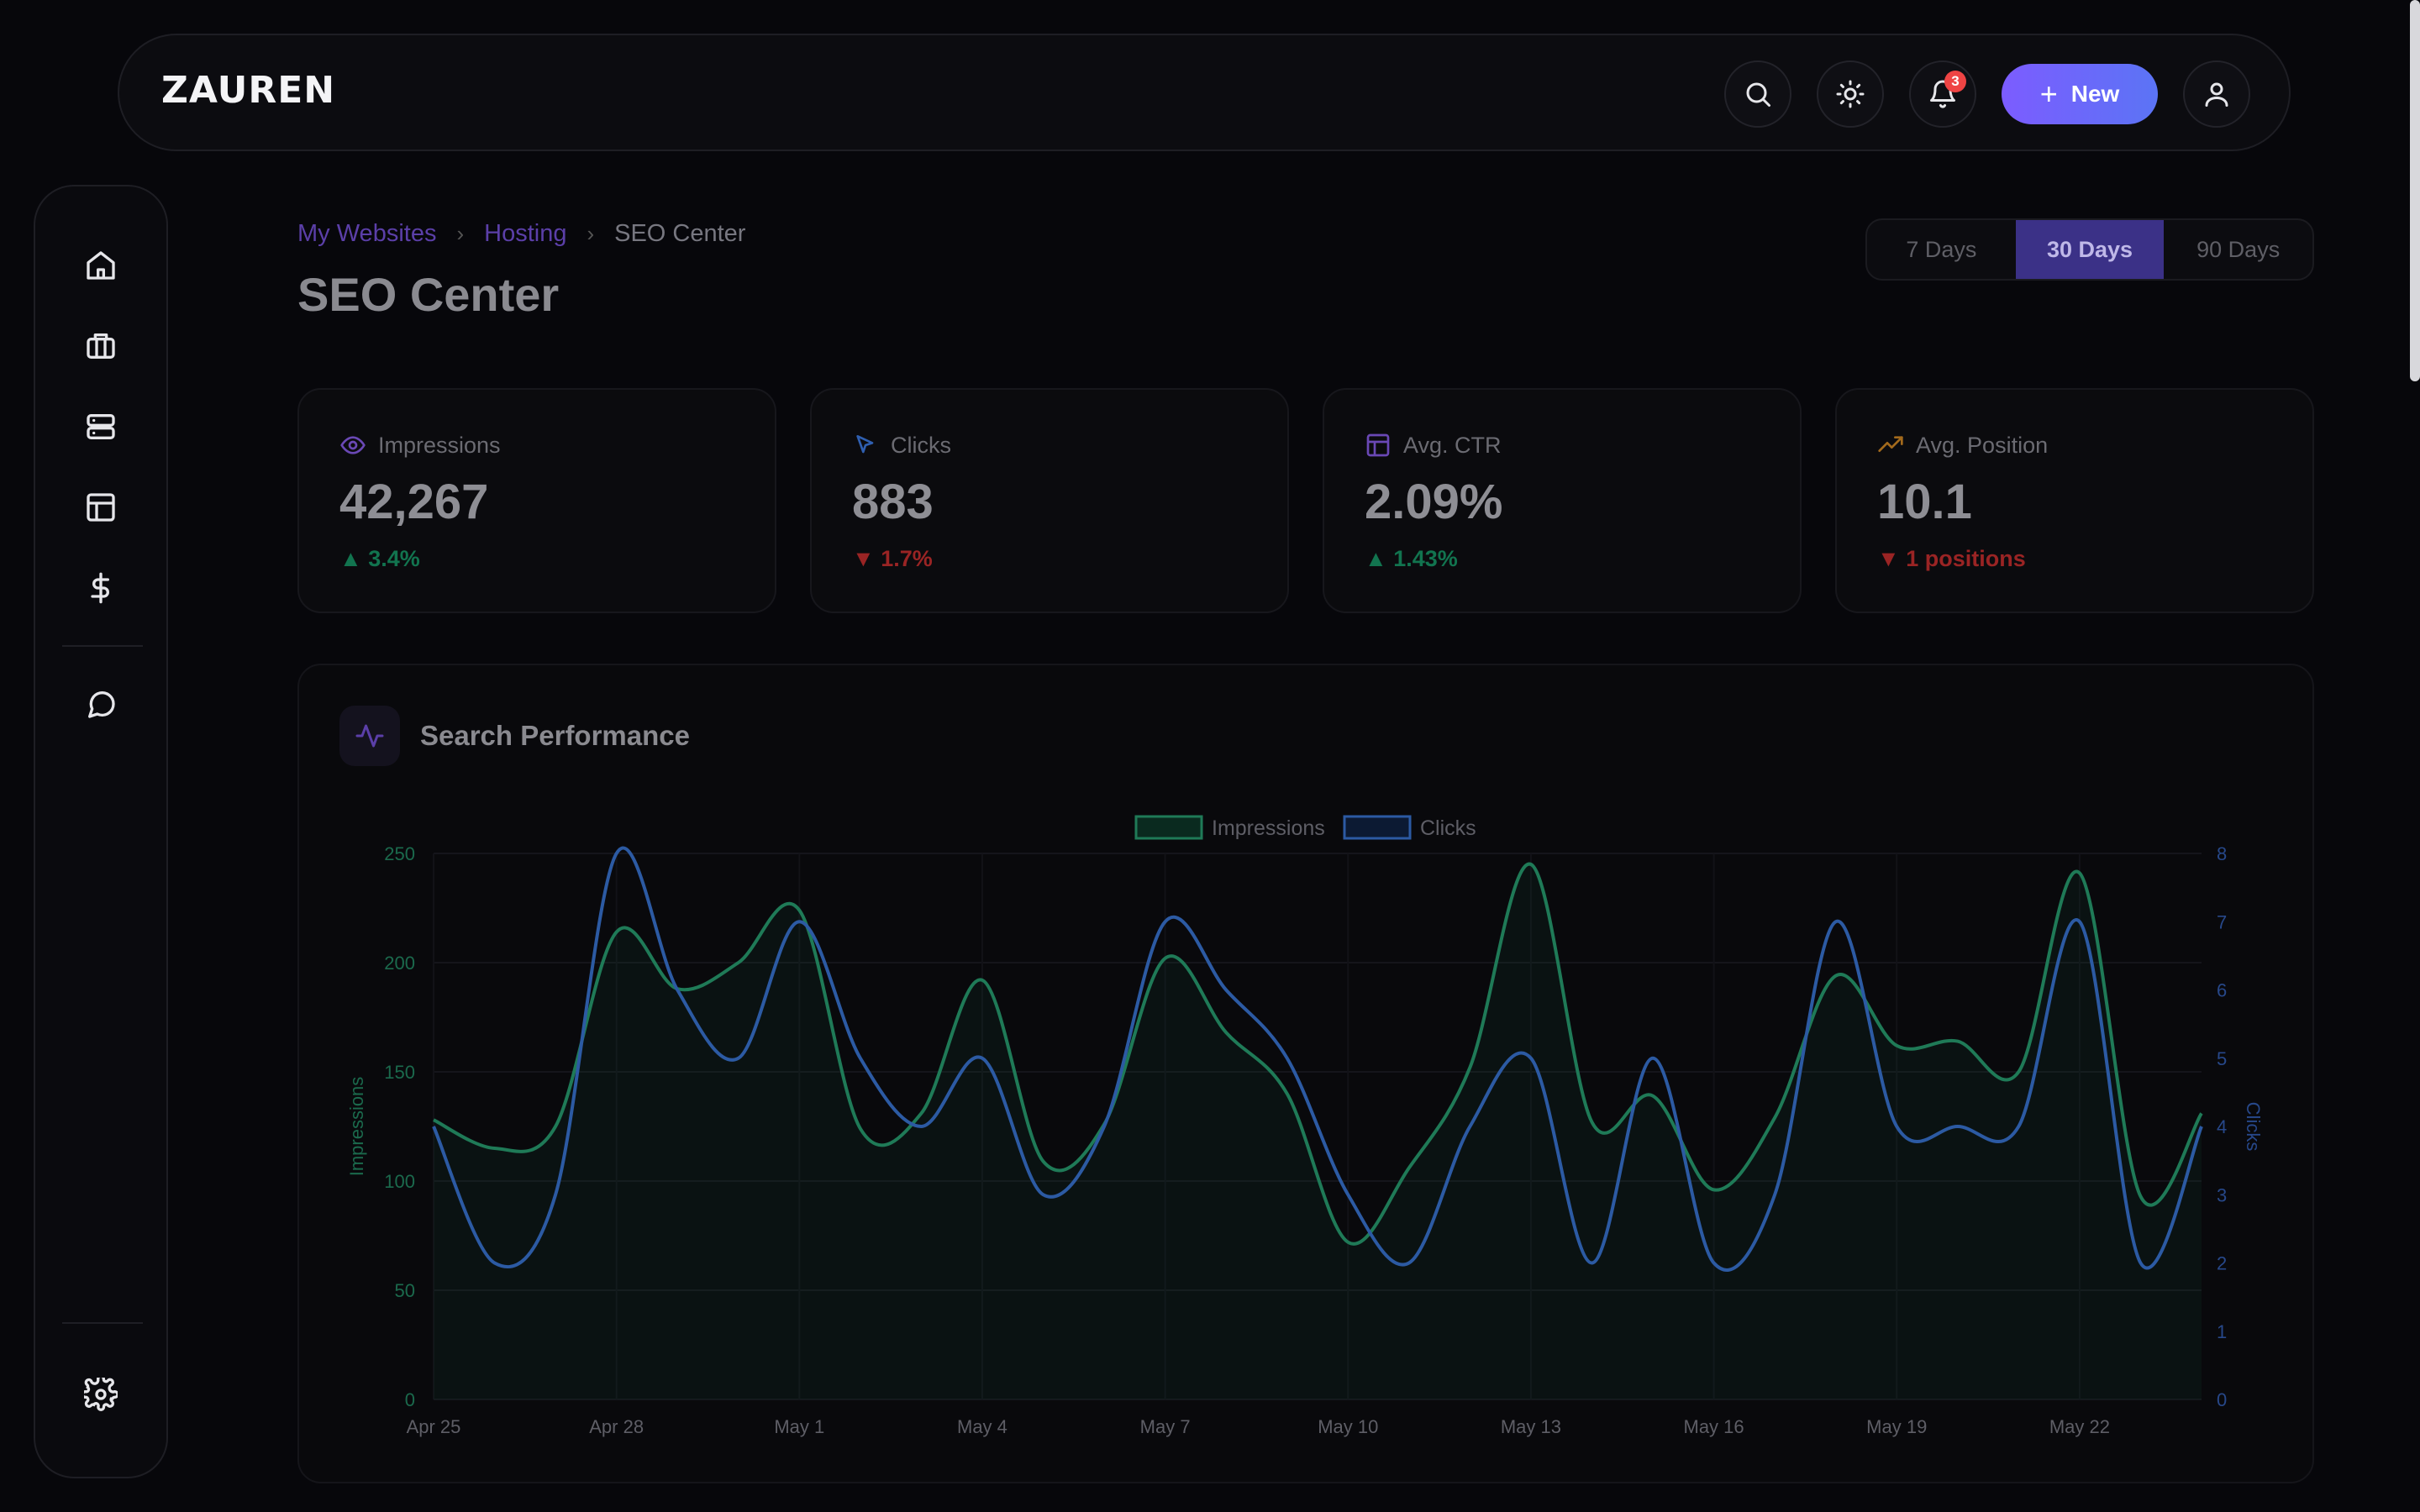 The height and width of the screenshot is (1512, 2420). I want to click on x-tick-label: May 13, so click(1531, 1426).